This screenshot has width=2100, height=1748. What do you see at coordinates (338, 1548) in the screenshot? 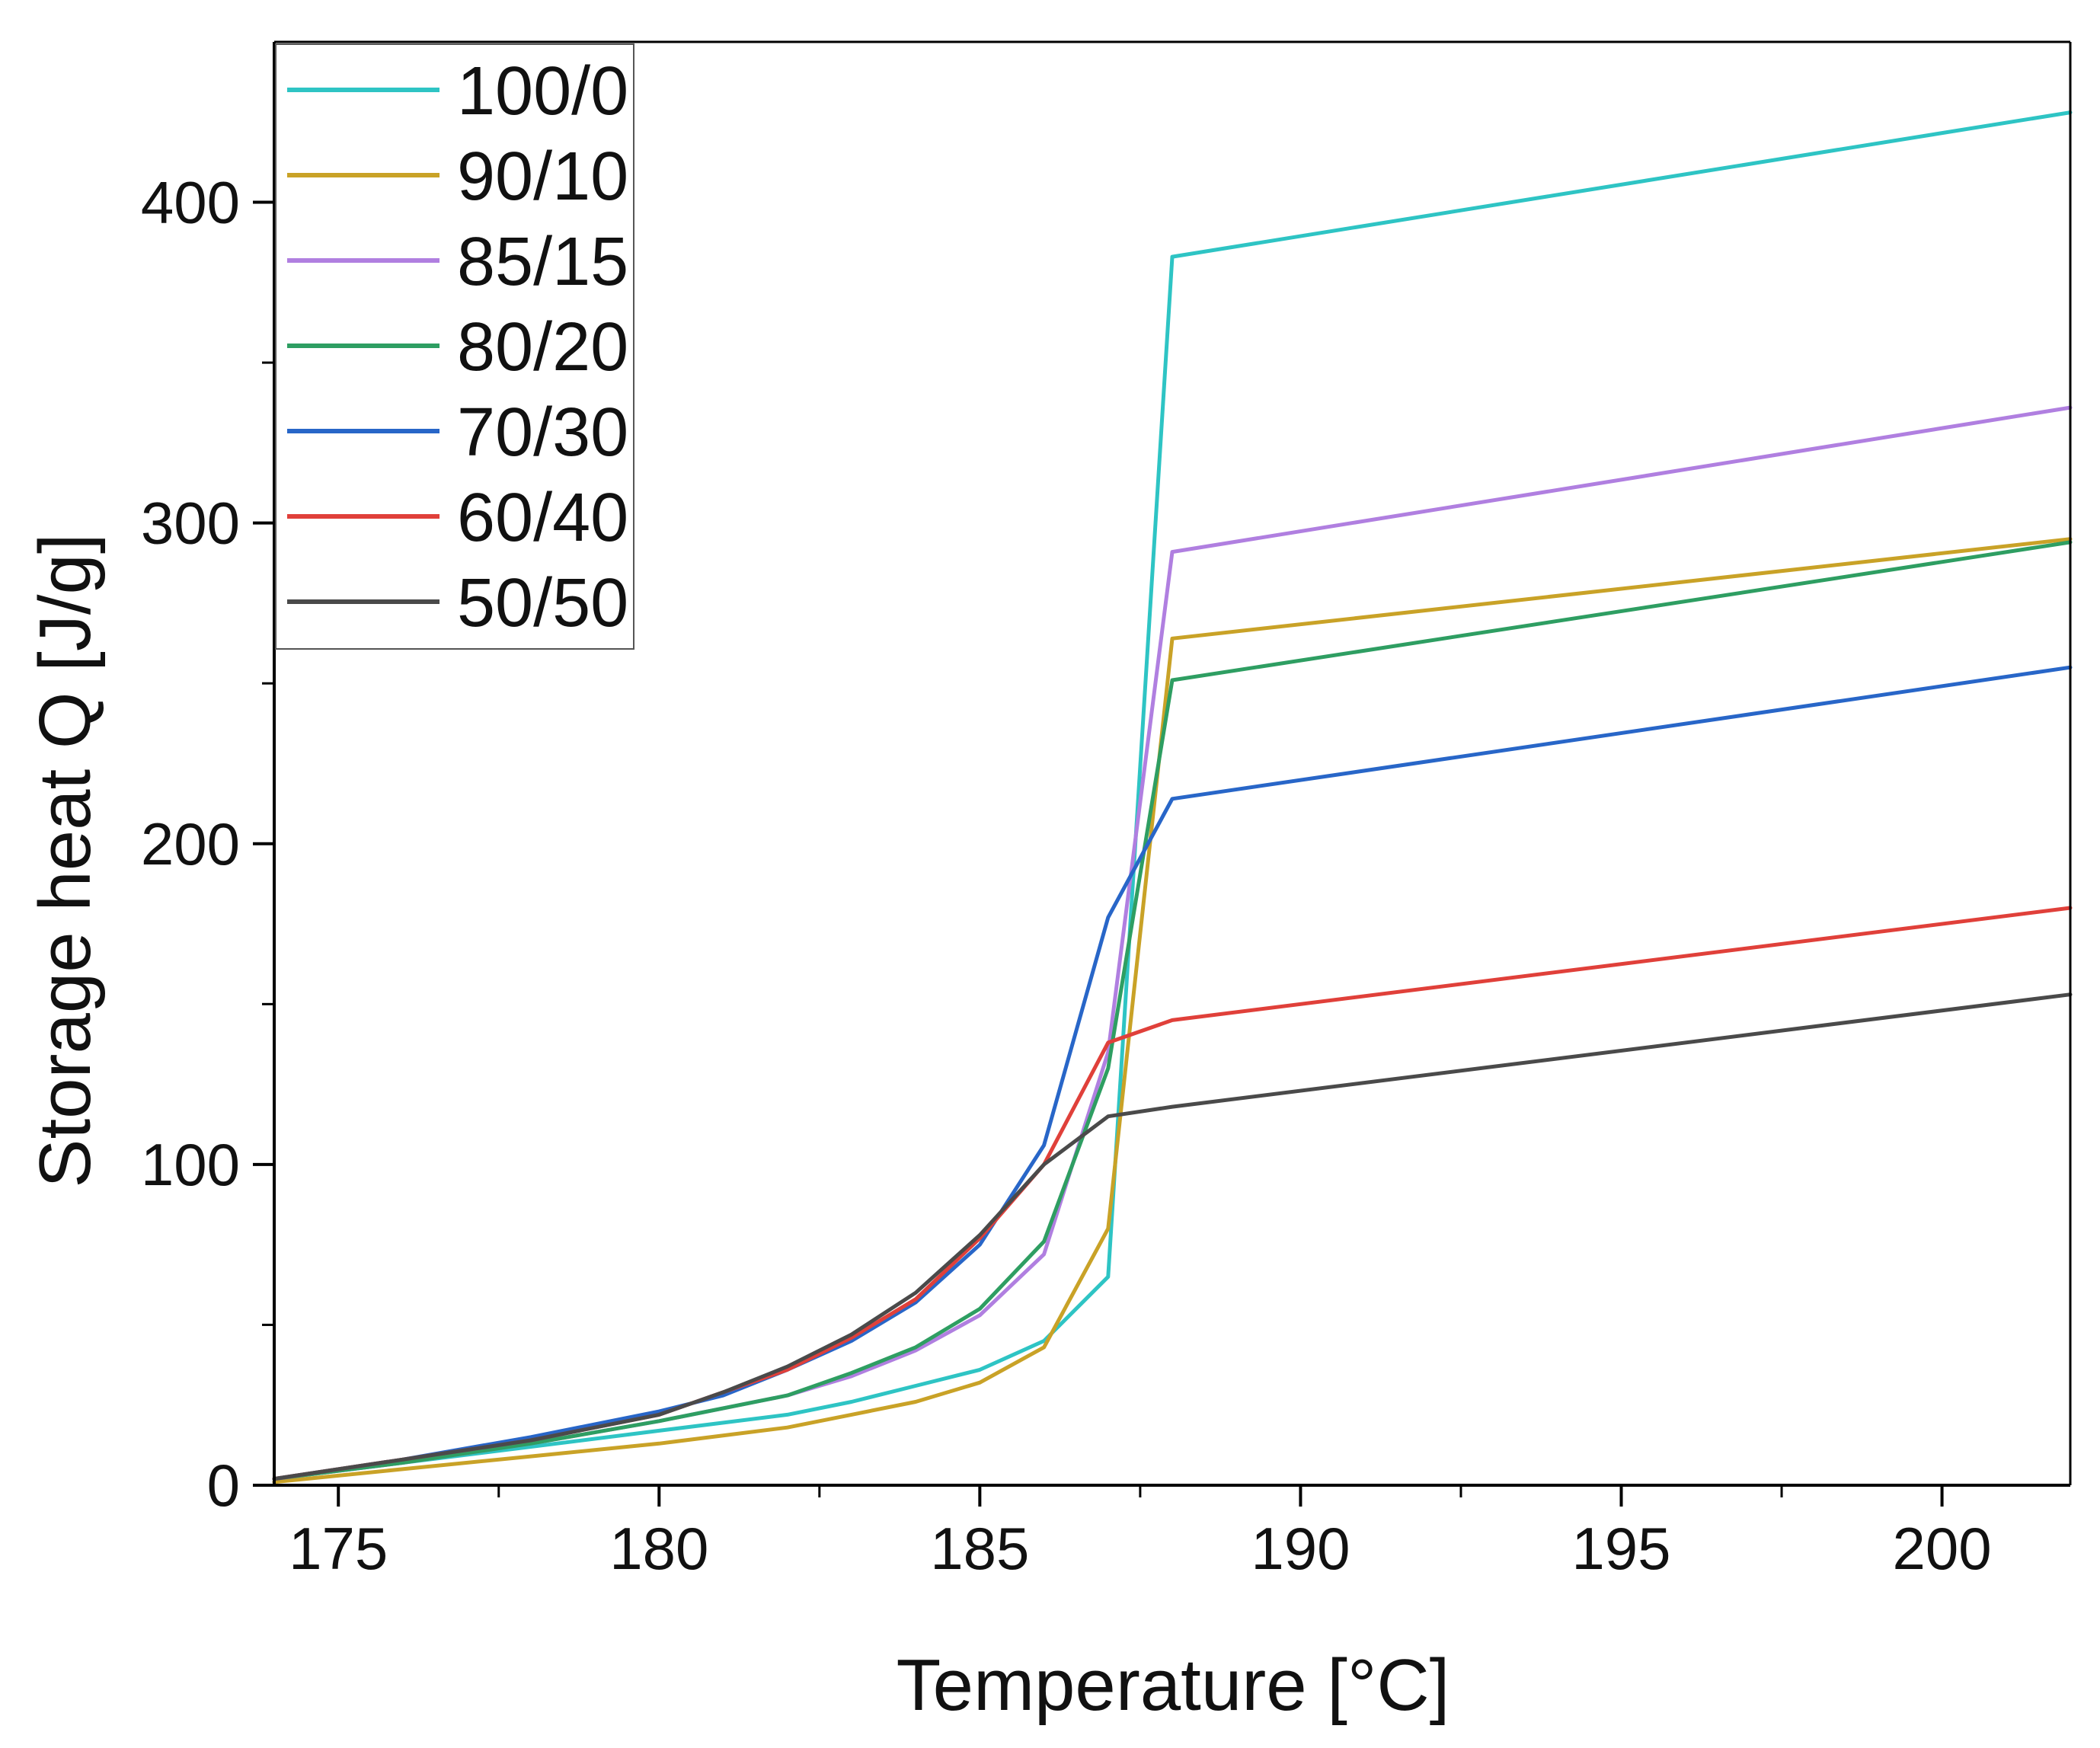
I see `x-tick-label: 175` at bounding box center [338, 1548].